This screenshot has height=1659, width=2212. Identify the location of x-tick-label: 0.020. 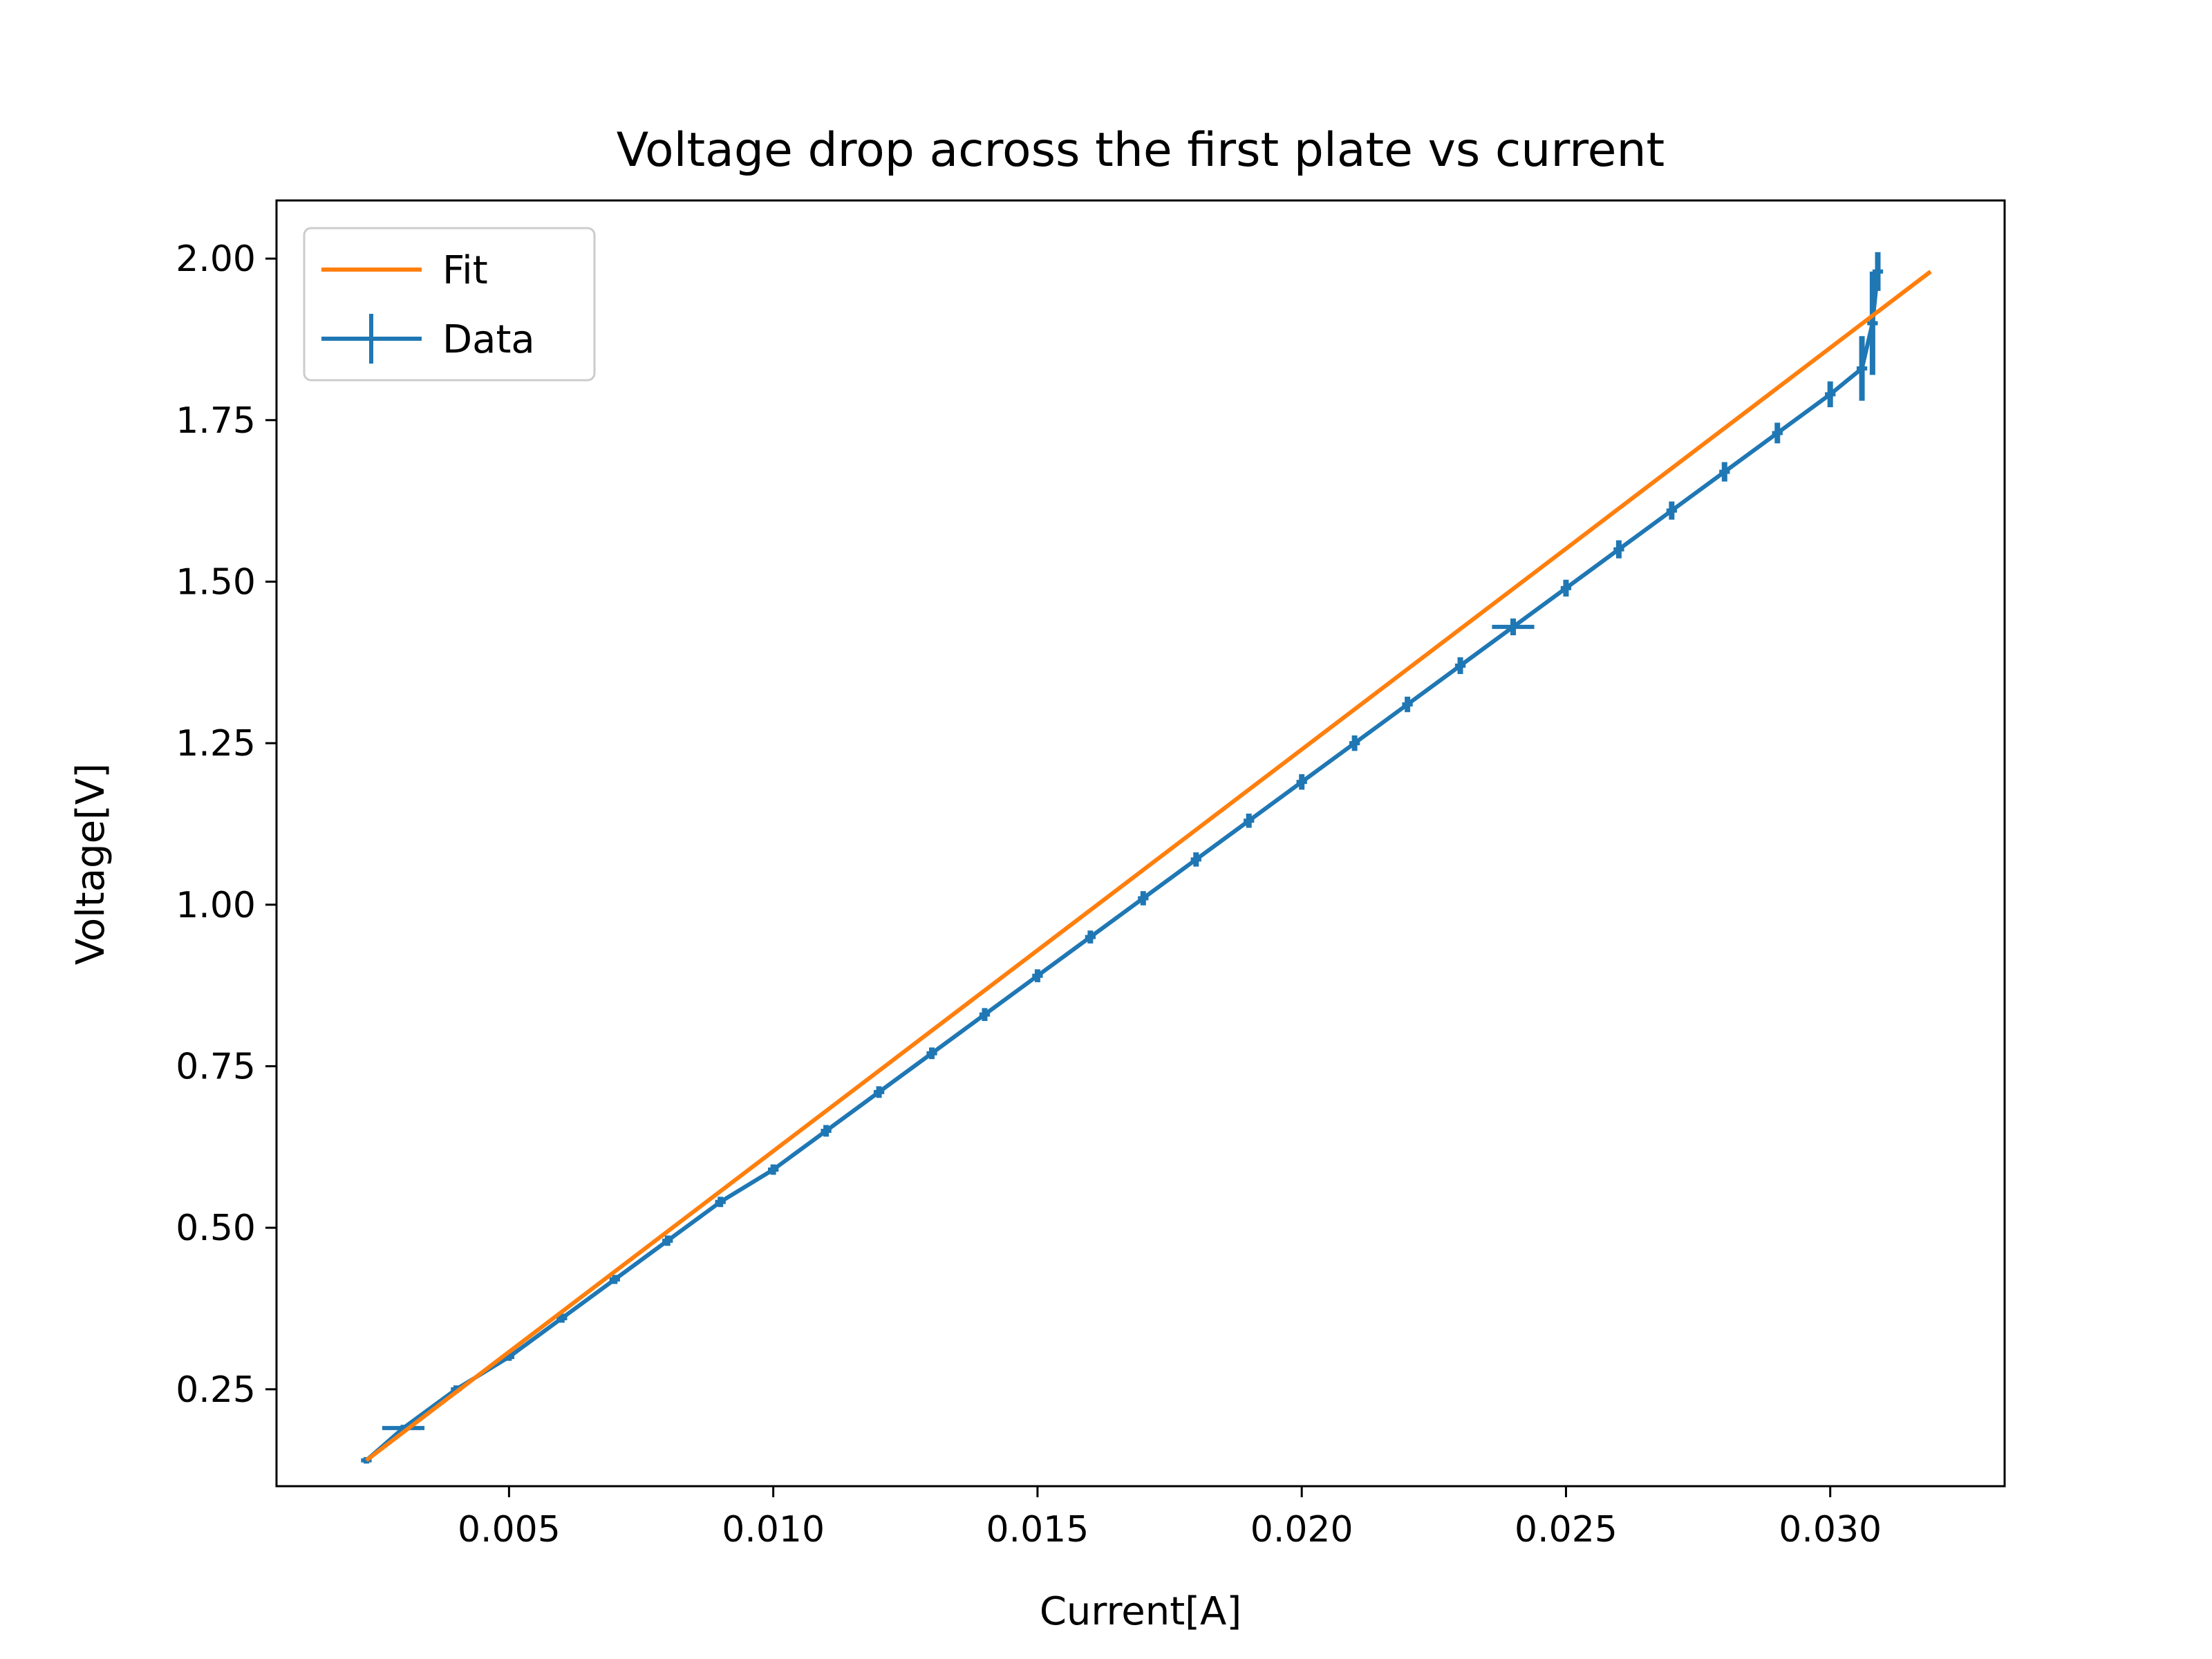
(1302, 1530).